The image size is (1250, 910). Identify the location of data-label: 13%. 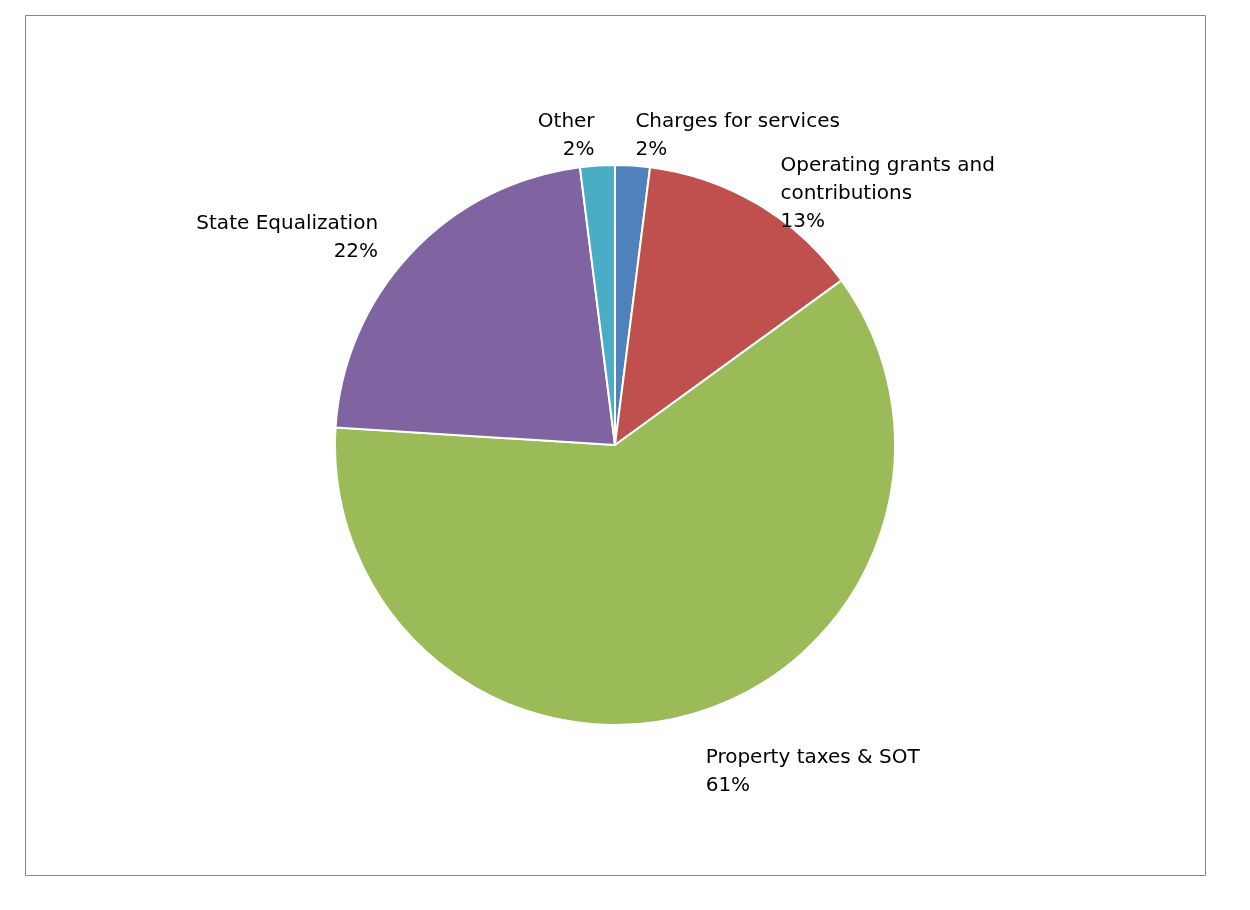
(802, 220).